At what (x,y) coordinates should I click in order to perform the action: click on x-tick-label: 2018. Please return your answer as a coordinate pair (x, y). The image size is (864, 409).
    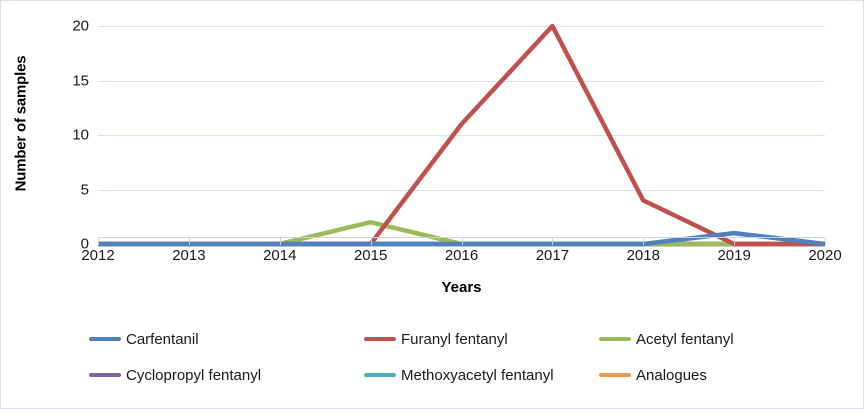
    Looking at the image, I should click on (643, 255).